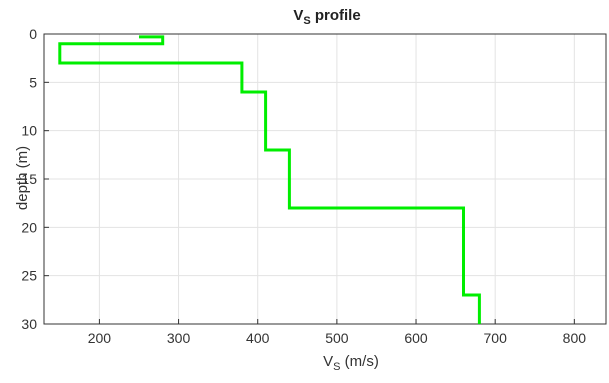  Describe the element at coordinates (258, 338) in the screenshot. I see `x-tick-label: 400` at that location.